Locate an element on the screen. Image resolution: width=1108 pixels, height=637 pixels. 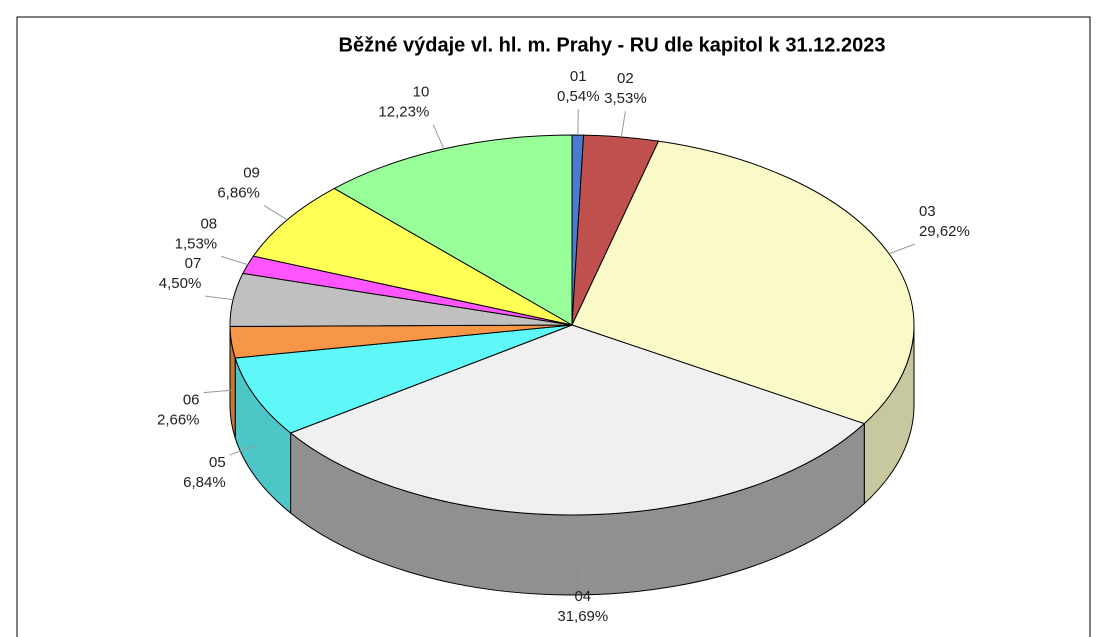
category-label: 03 is located at coordinates (927, 211).